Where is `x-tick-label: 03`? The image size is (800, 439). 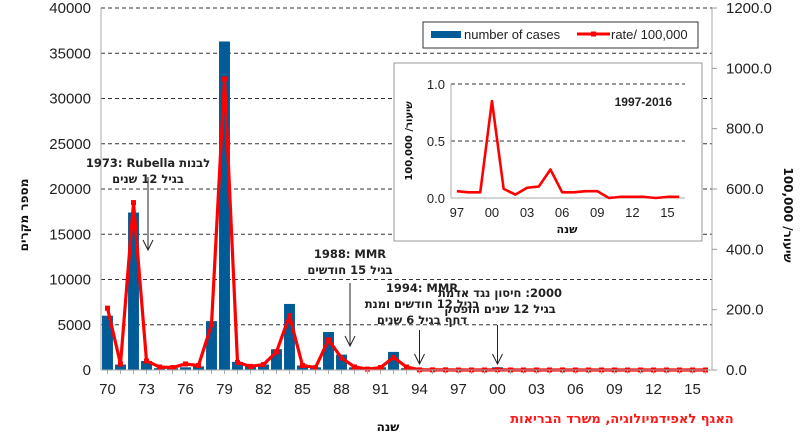
x-tick-label: 03 is located at coordinates (536, 389).